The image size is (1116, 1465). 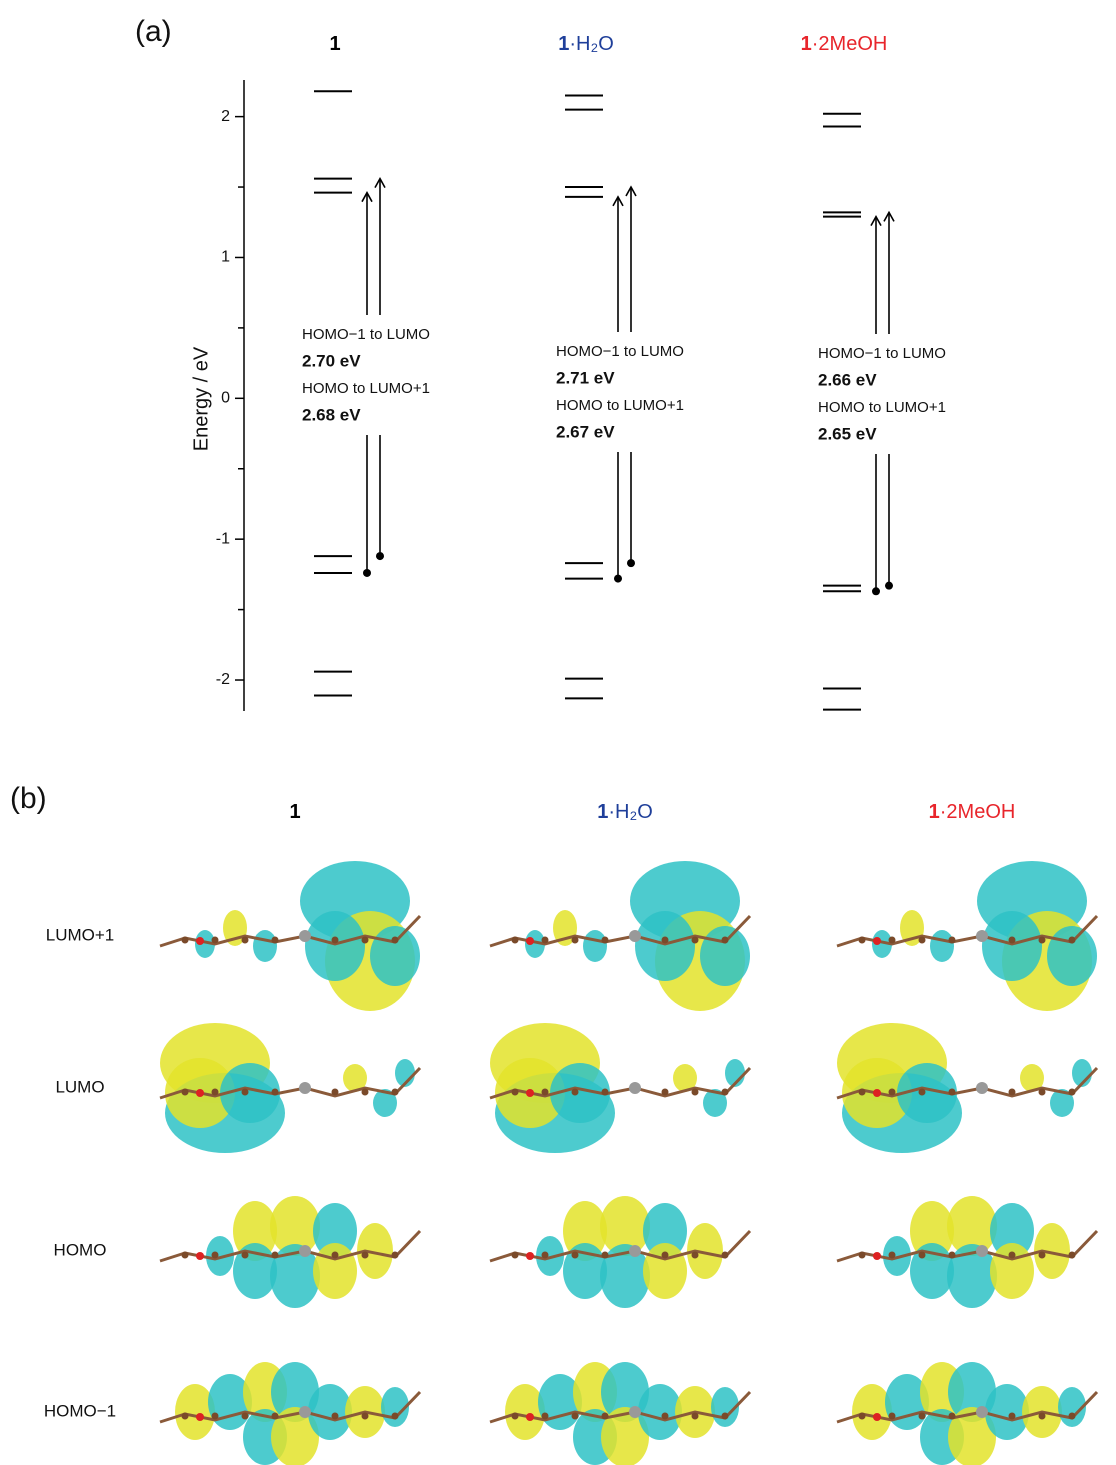 What do you see at coordinates (978, 812) in the screenshot?
I see `header-rest: ·2MeOH` at bounding box center [978, 812].